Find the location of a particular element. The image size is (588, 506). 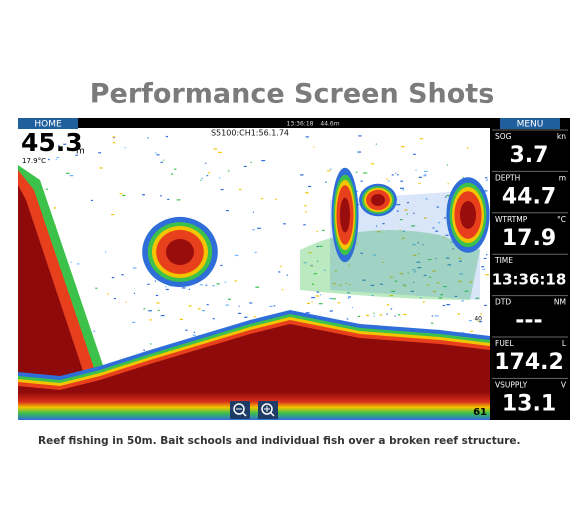

panel-value: 17.9 is located at coordinates (529, 238).